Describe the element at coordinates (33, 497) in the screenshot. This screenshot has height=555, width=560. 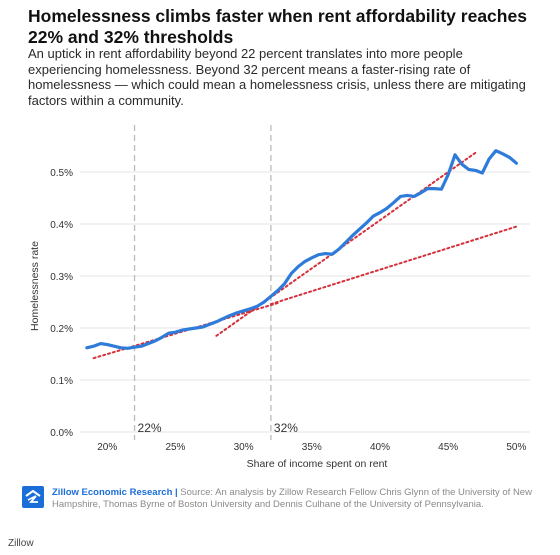
I see `zillow-logo-icon` at that location.